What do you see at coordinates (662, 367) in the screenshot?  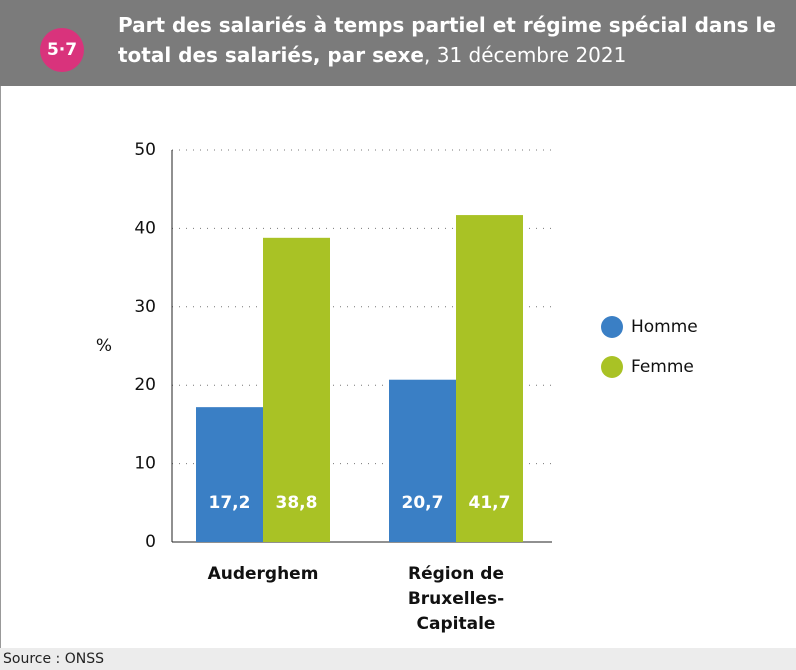 I see `legend-label: Femme` at bounding box center [662, 367].